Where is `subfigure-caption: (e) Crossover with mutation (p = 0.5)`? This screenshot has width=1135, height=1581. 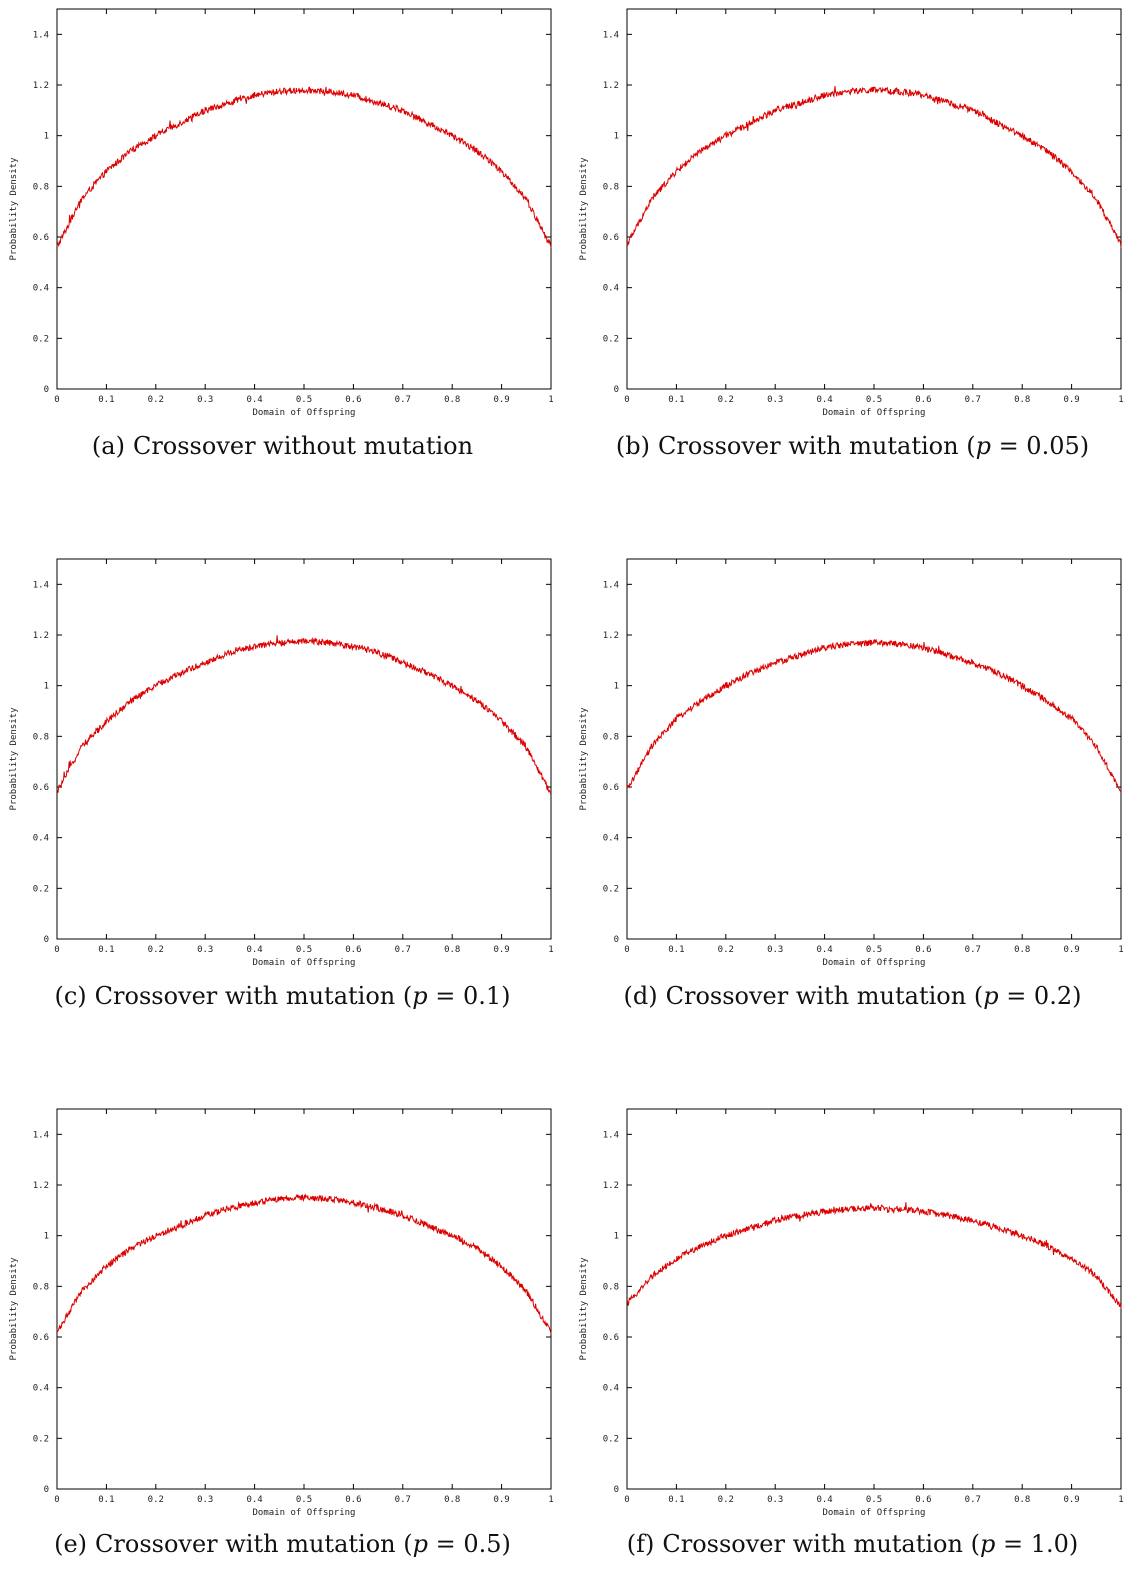 subfigure-caption: (e) Crossover with mutation (p = 0.5) is located at coordinates (282, 1544).